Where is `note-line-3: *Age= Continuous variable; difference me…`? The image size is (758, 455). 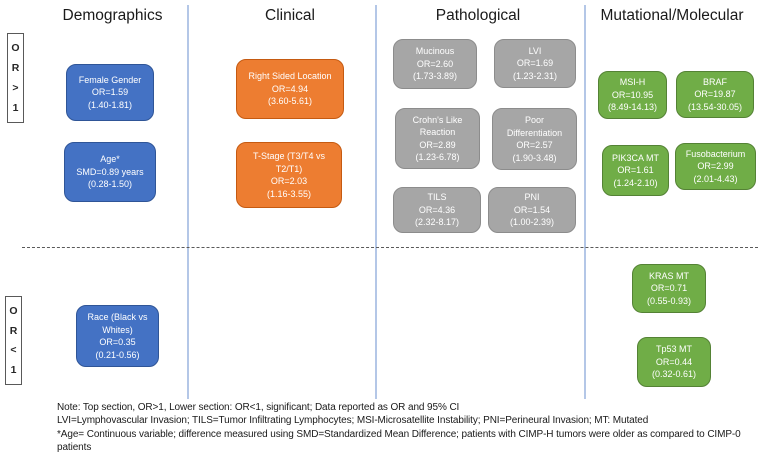 note-line-3: *Age= Continuous variable; difference me… is located at coordinates (399, 434).